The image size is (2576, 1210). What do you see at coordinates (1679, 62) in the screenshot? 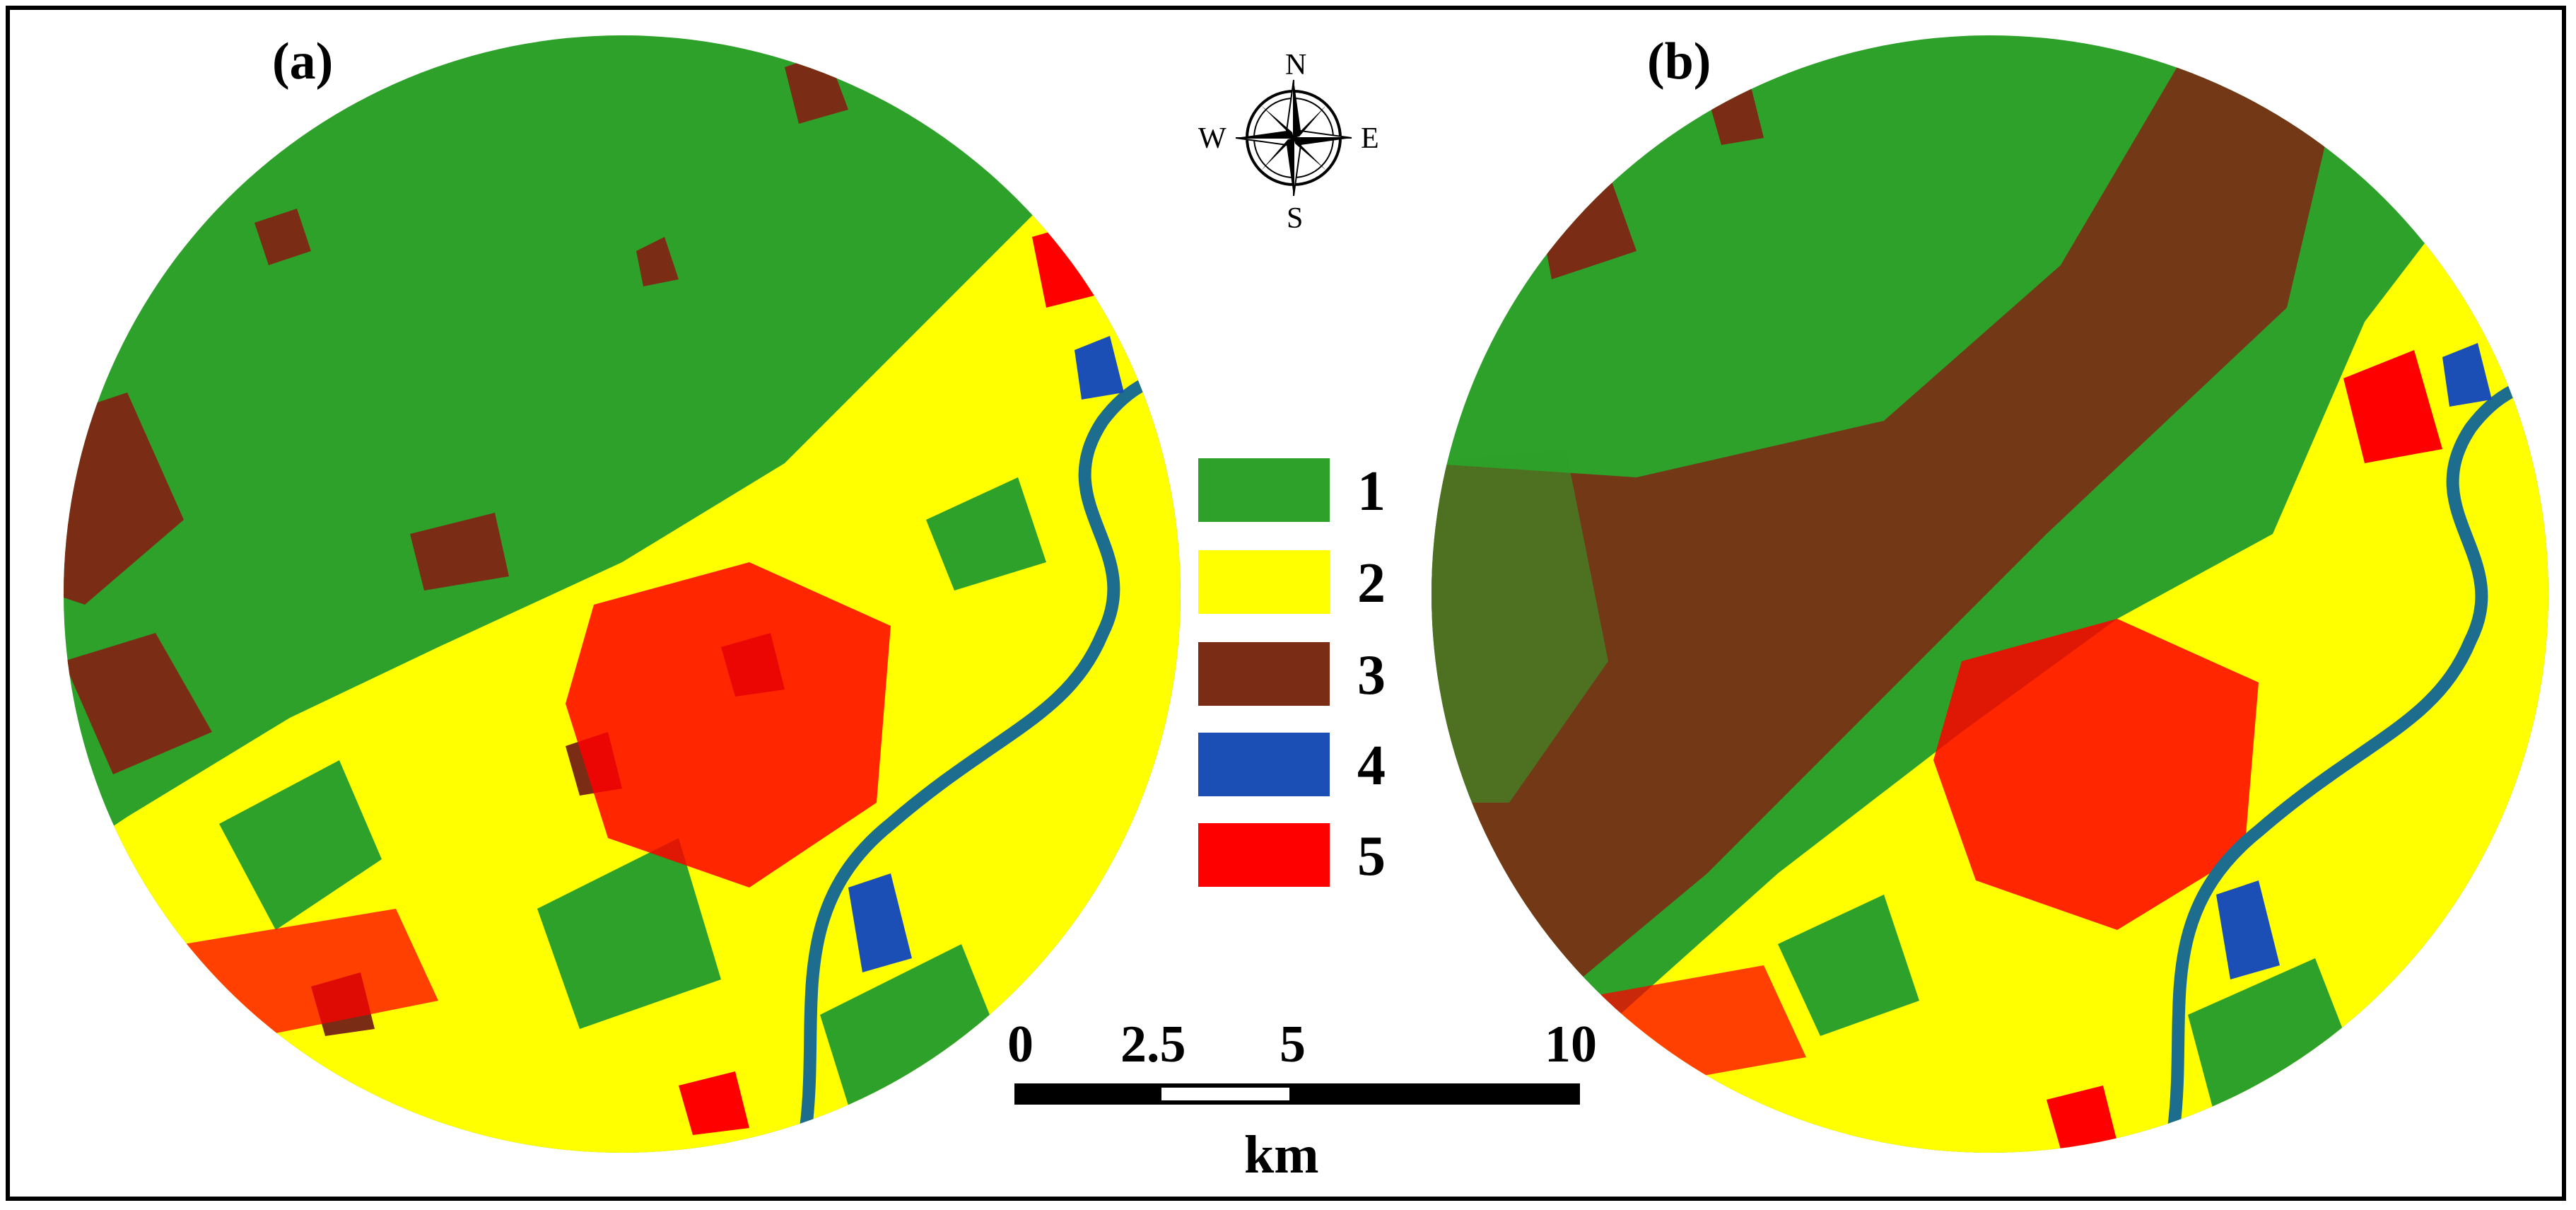
I see `panel-label-b: (b)` at bounding box center [1679, 62].